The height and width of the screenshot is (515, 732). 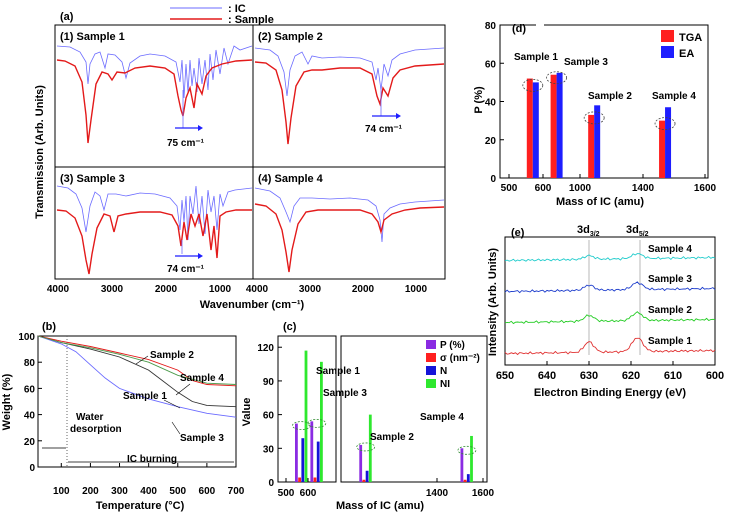 I want to click on xps-label-sample4: Sample 4, so click(x=670, y=249).